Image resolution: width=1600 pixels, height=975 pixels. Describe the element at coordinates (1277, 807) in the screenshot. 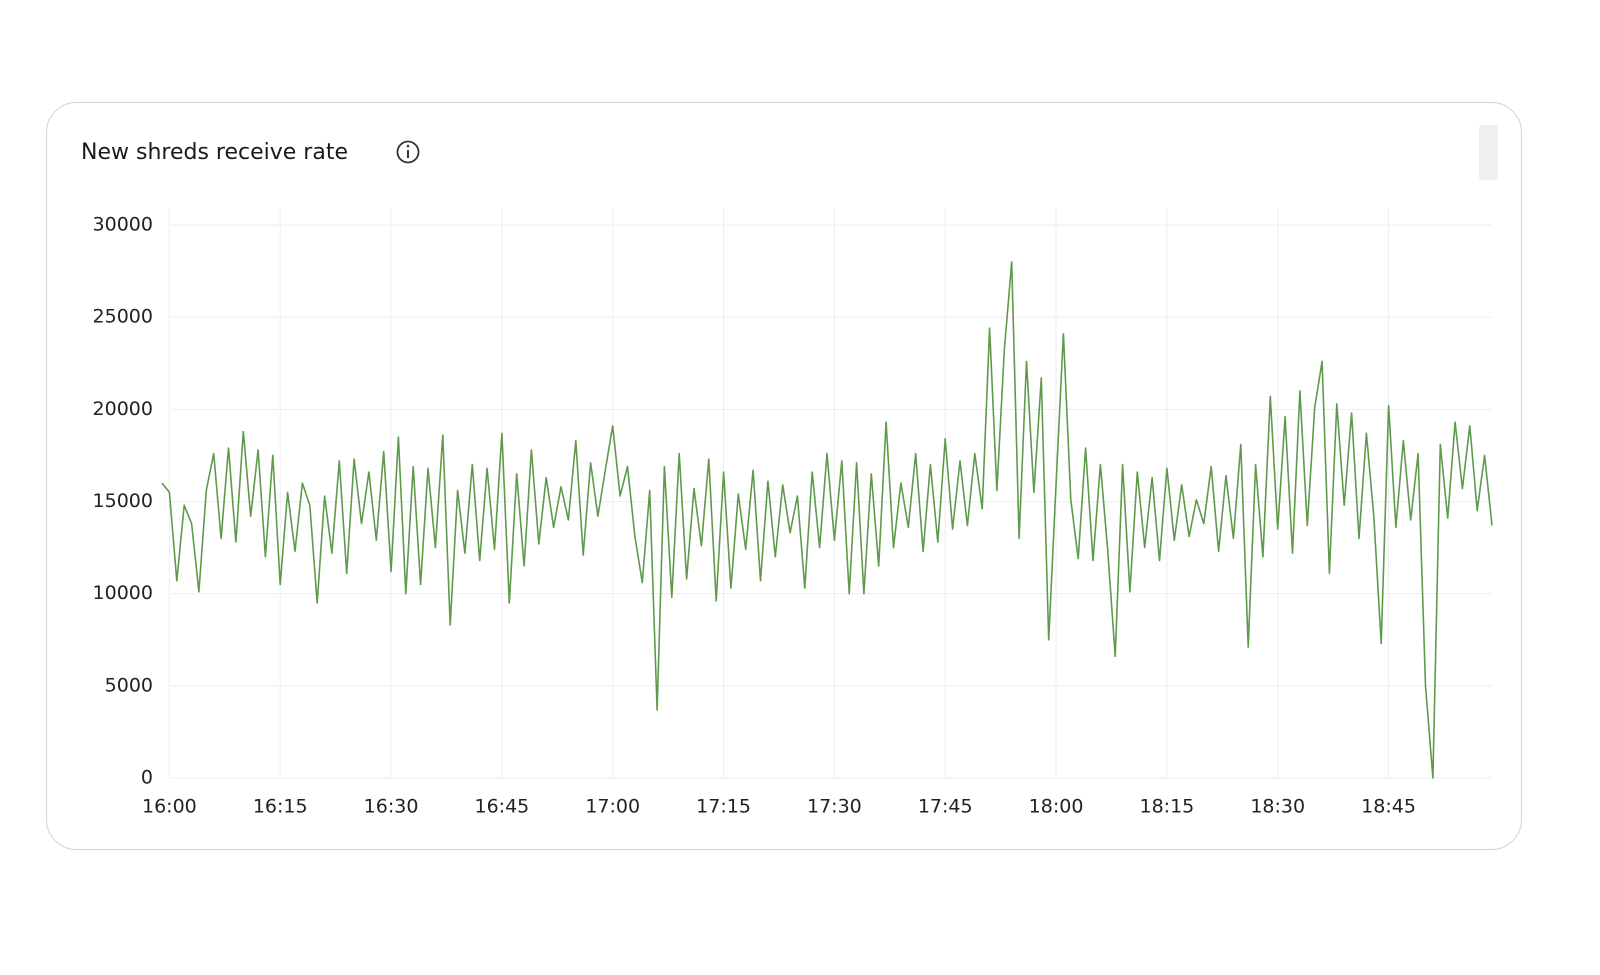

I see `x-tick-label: 18:30` at that location.